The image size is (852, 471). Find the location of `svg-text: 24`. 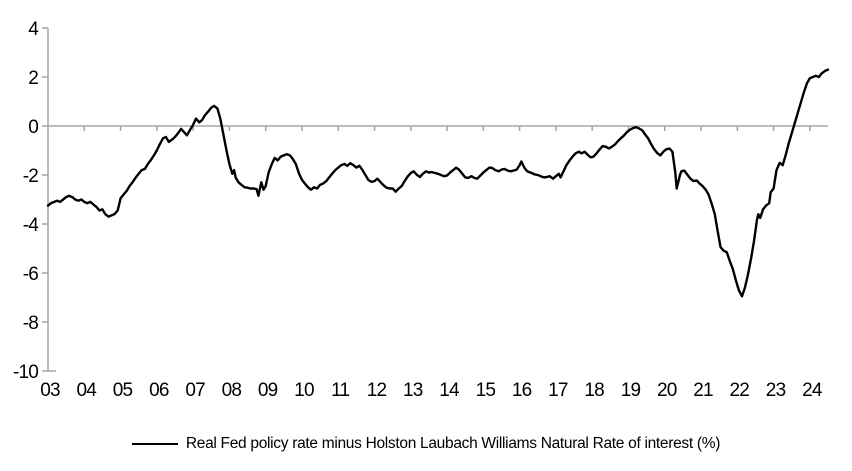

svg-text: 24 is located at coordinates (812, 390).